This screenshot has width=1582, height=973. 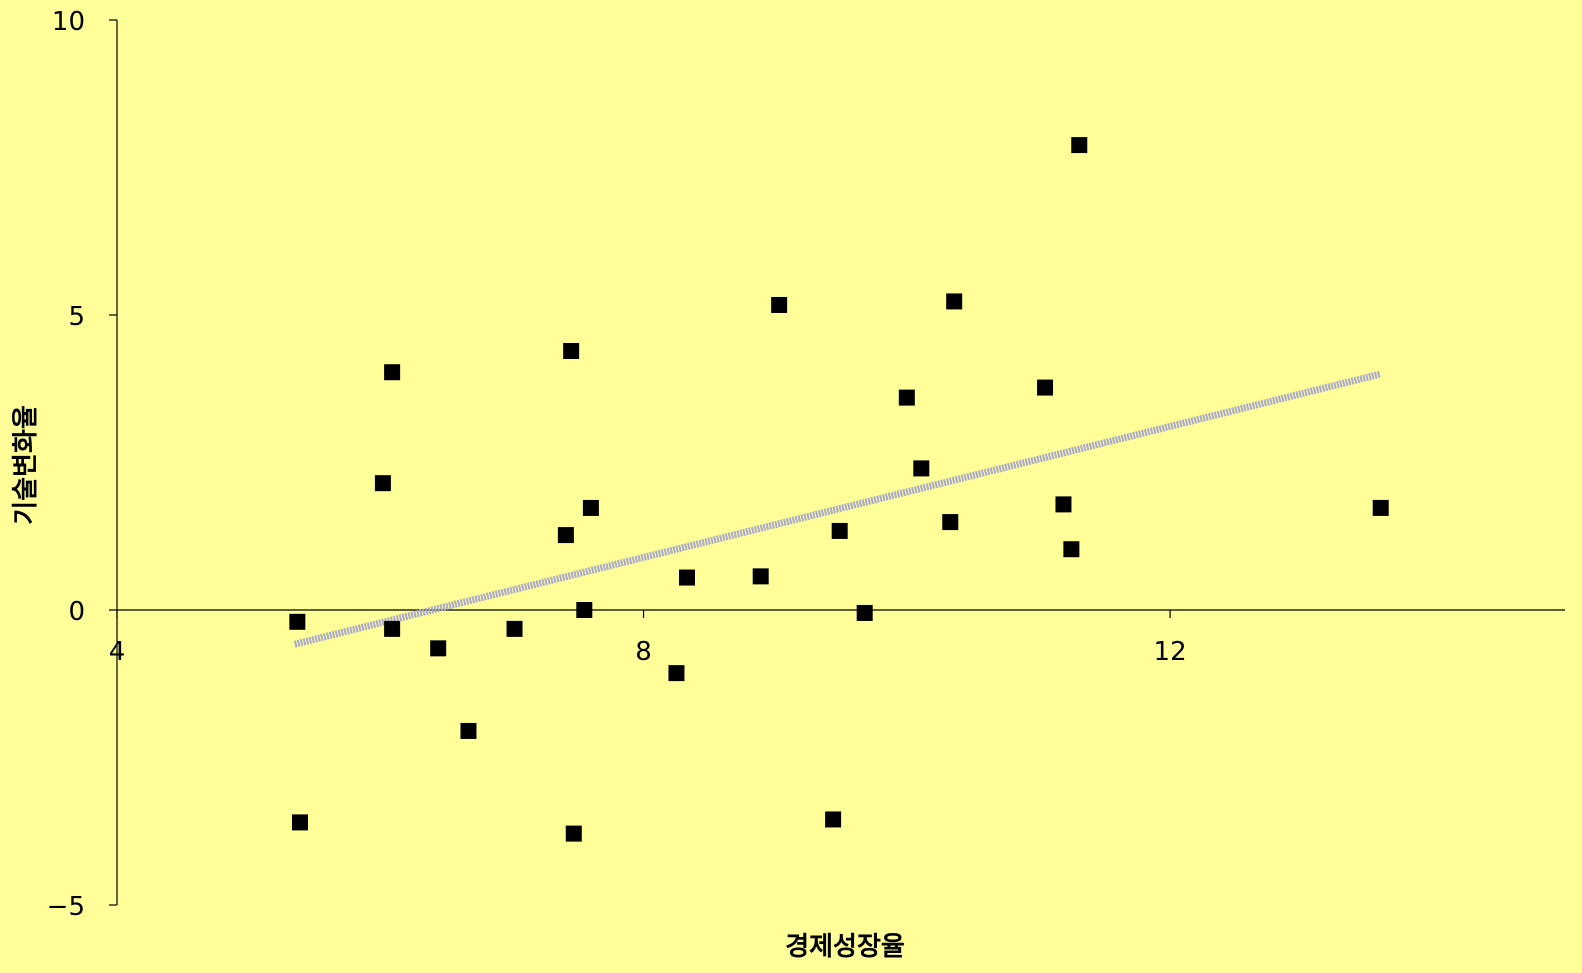 I want to click on y-tick-label: 5, so click(x=76, y=317).